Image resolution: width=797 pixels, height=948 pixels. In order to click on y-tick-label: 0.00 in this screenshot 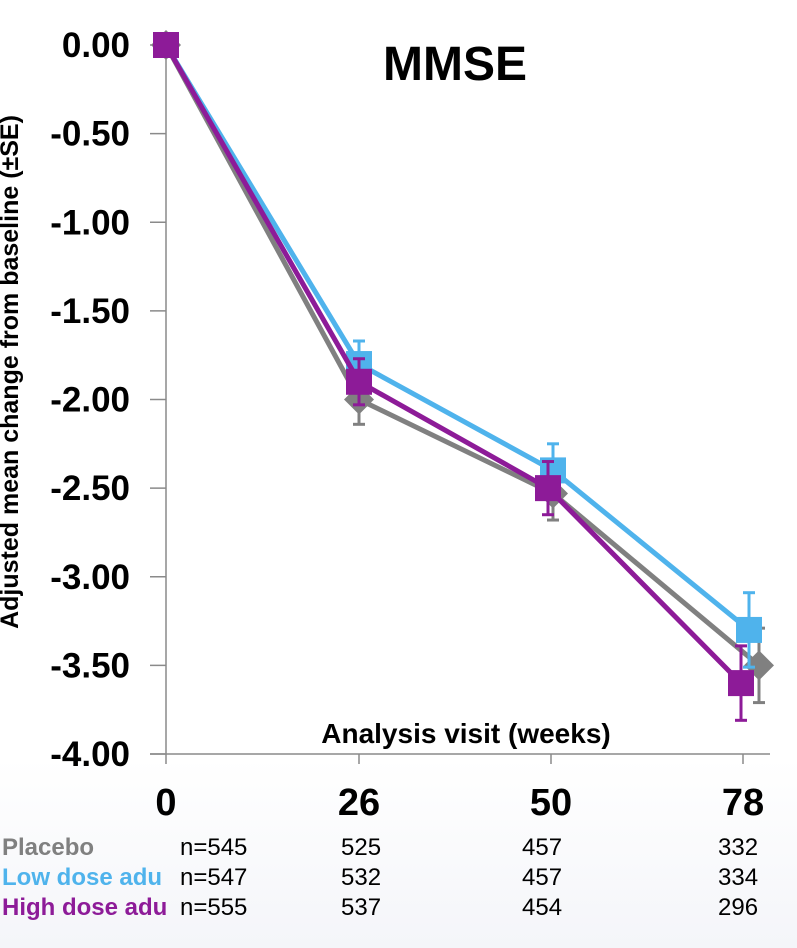, I will do `click(96, 45)`.